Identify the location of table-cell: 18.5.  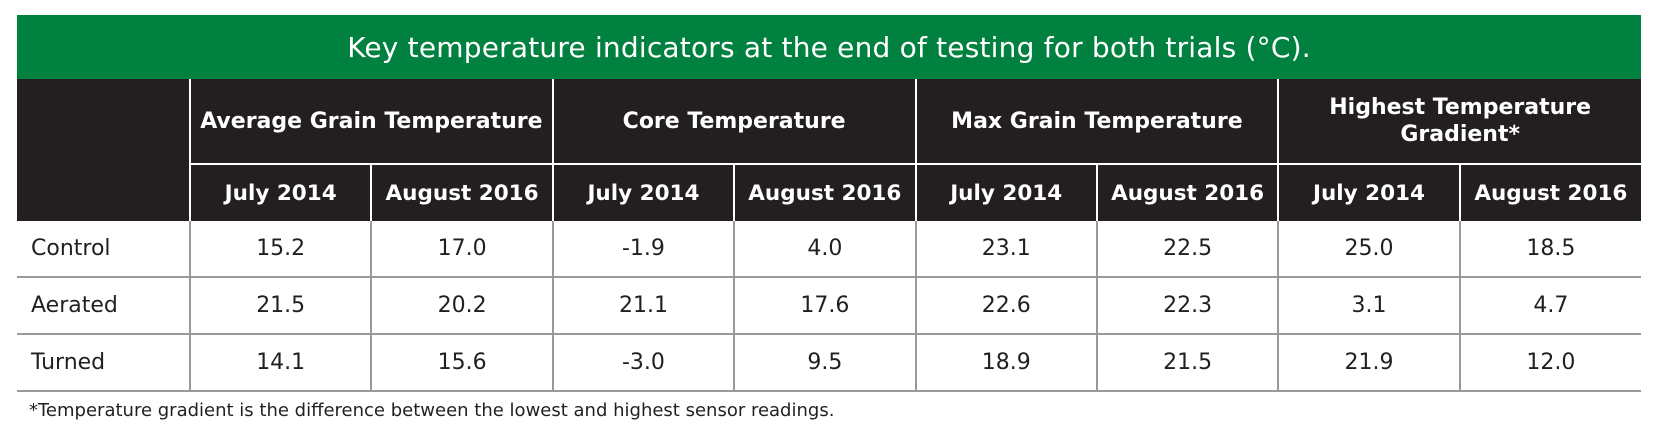
(1550, 249).